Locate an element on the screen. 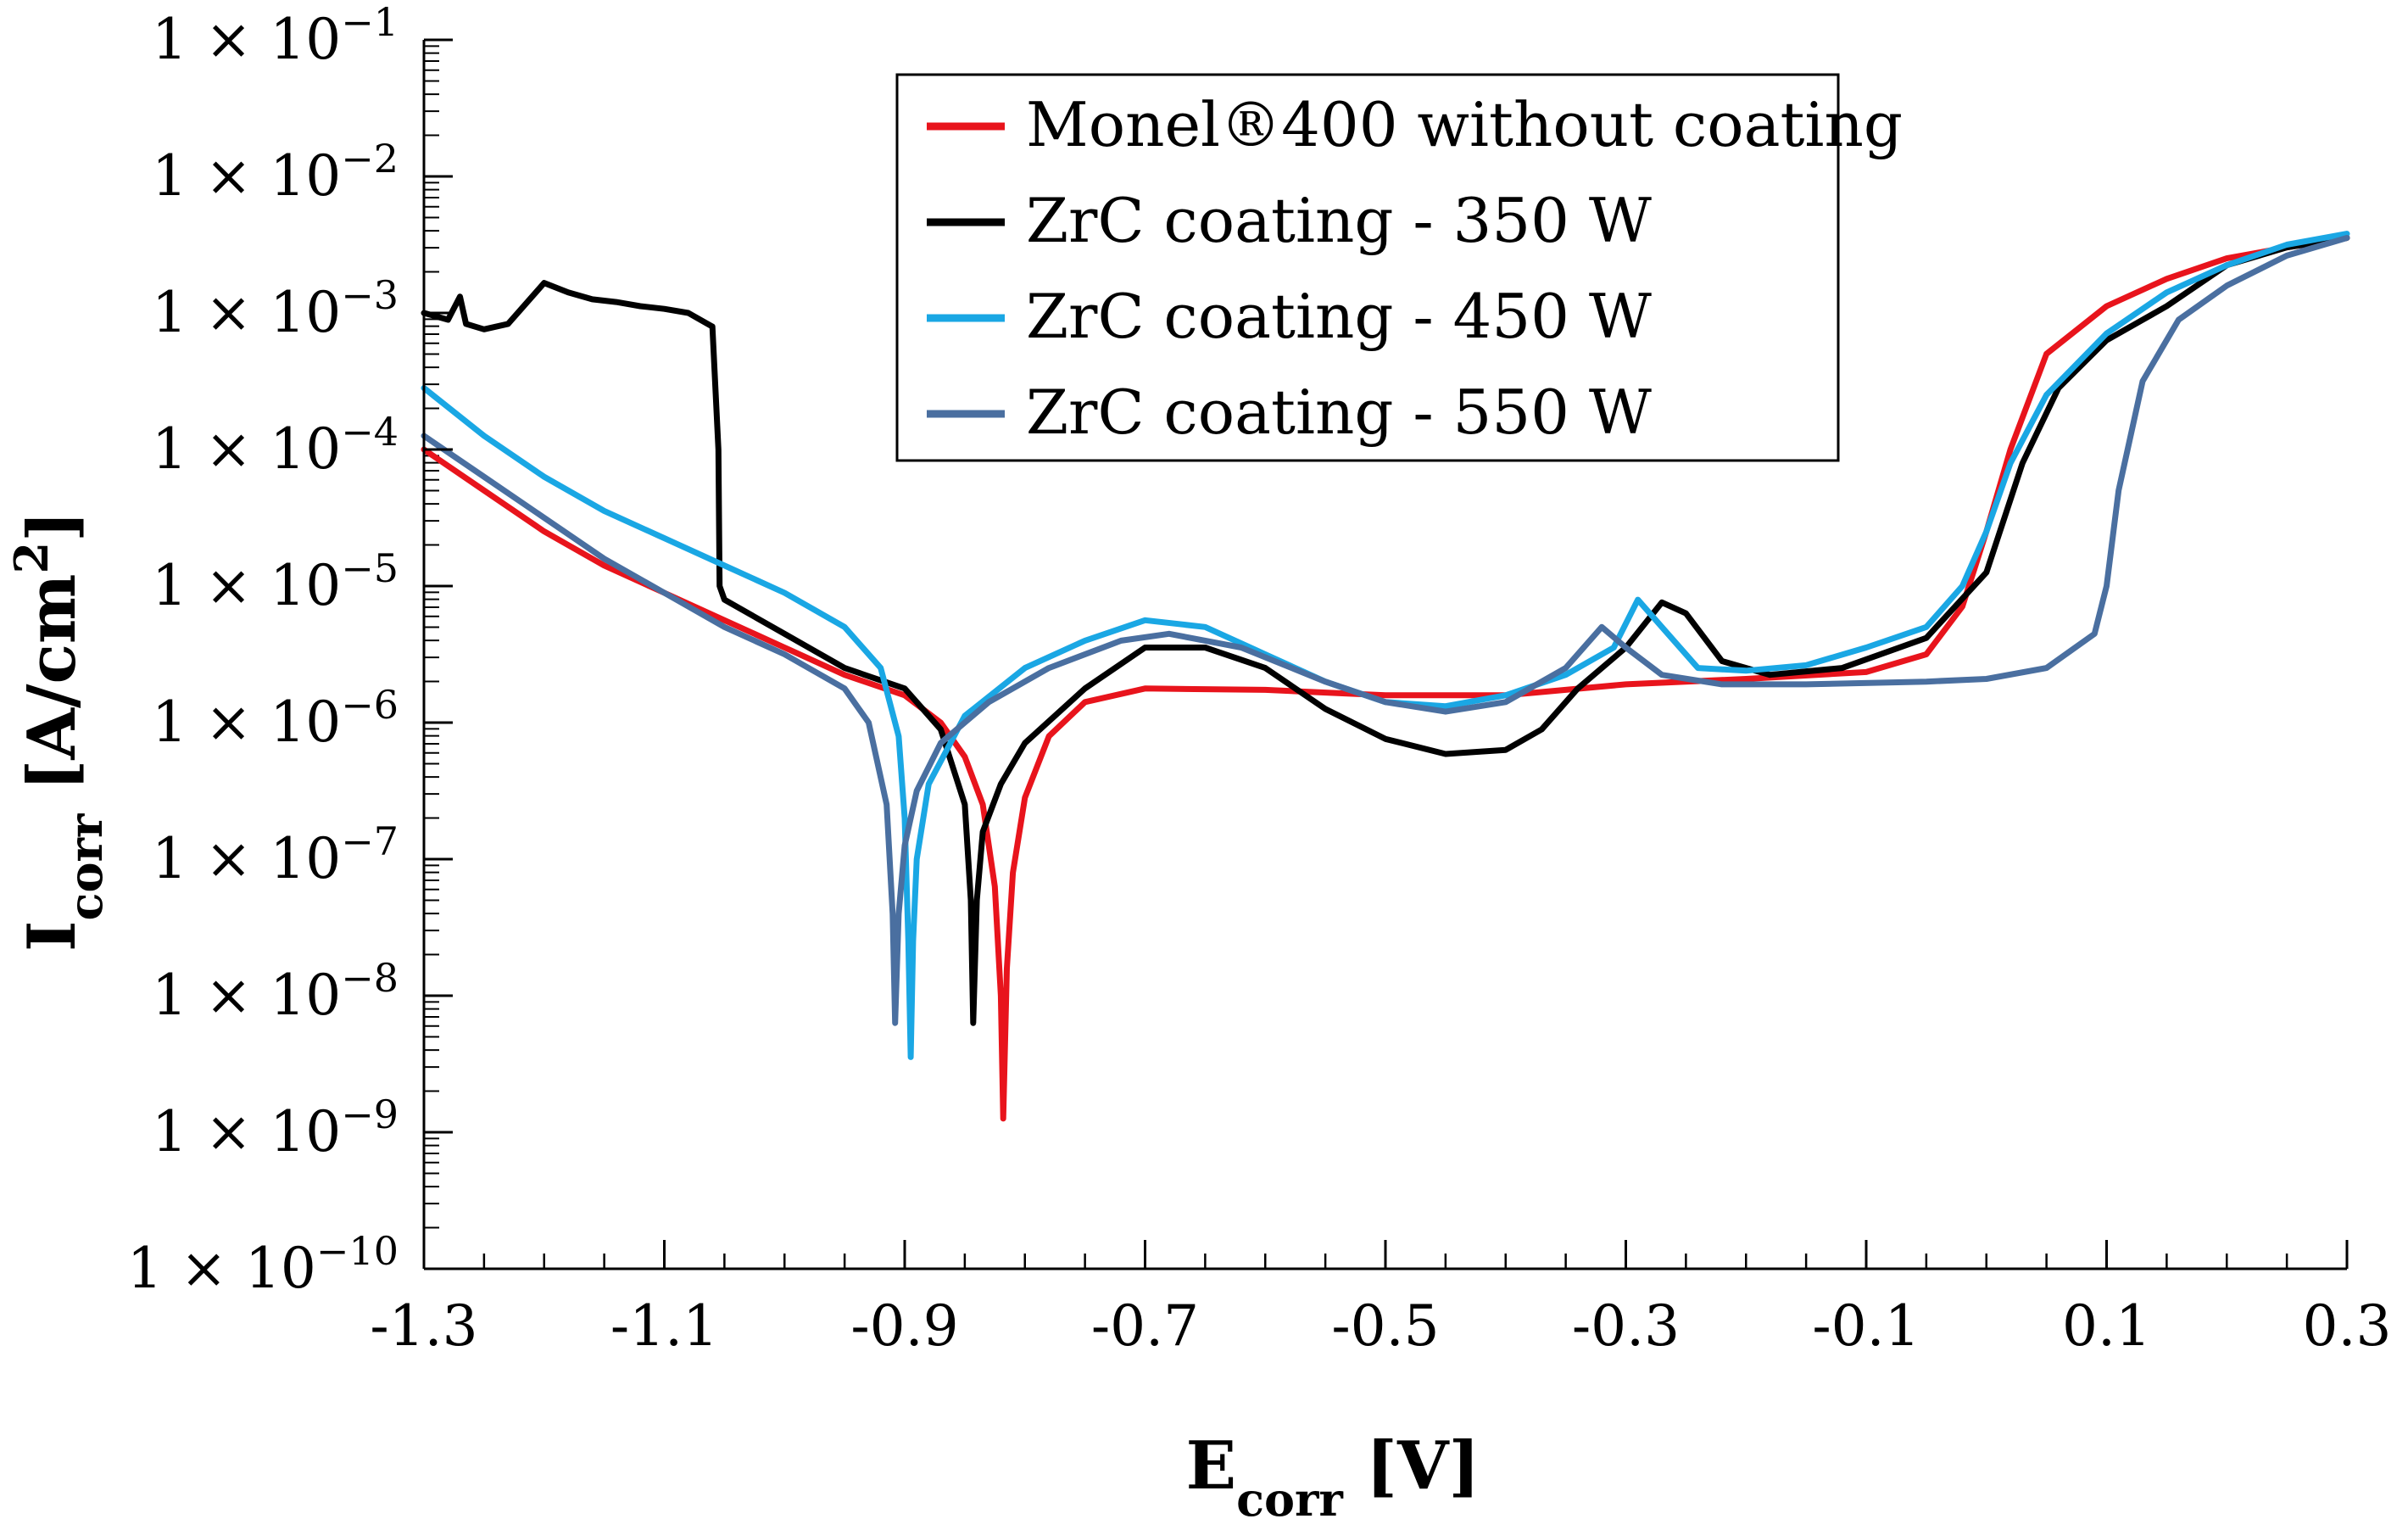 Image resolution: width=2408 pixels, height=1530 pixels. legend-box is located at coordinates (1367, 267).